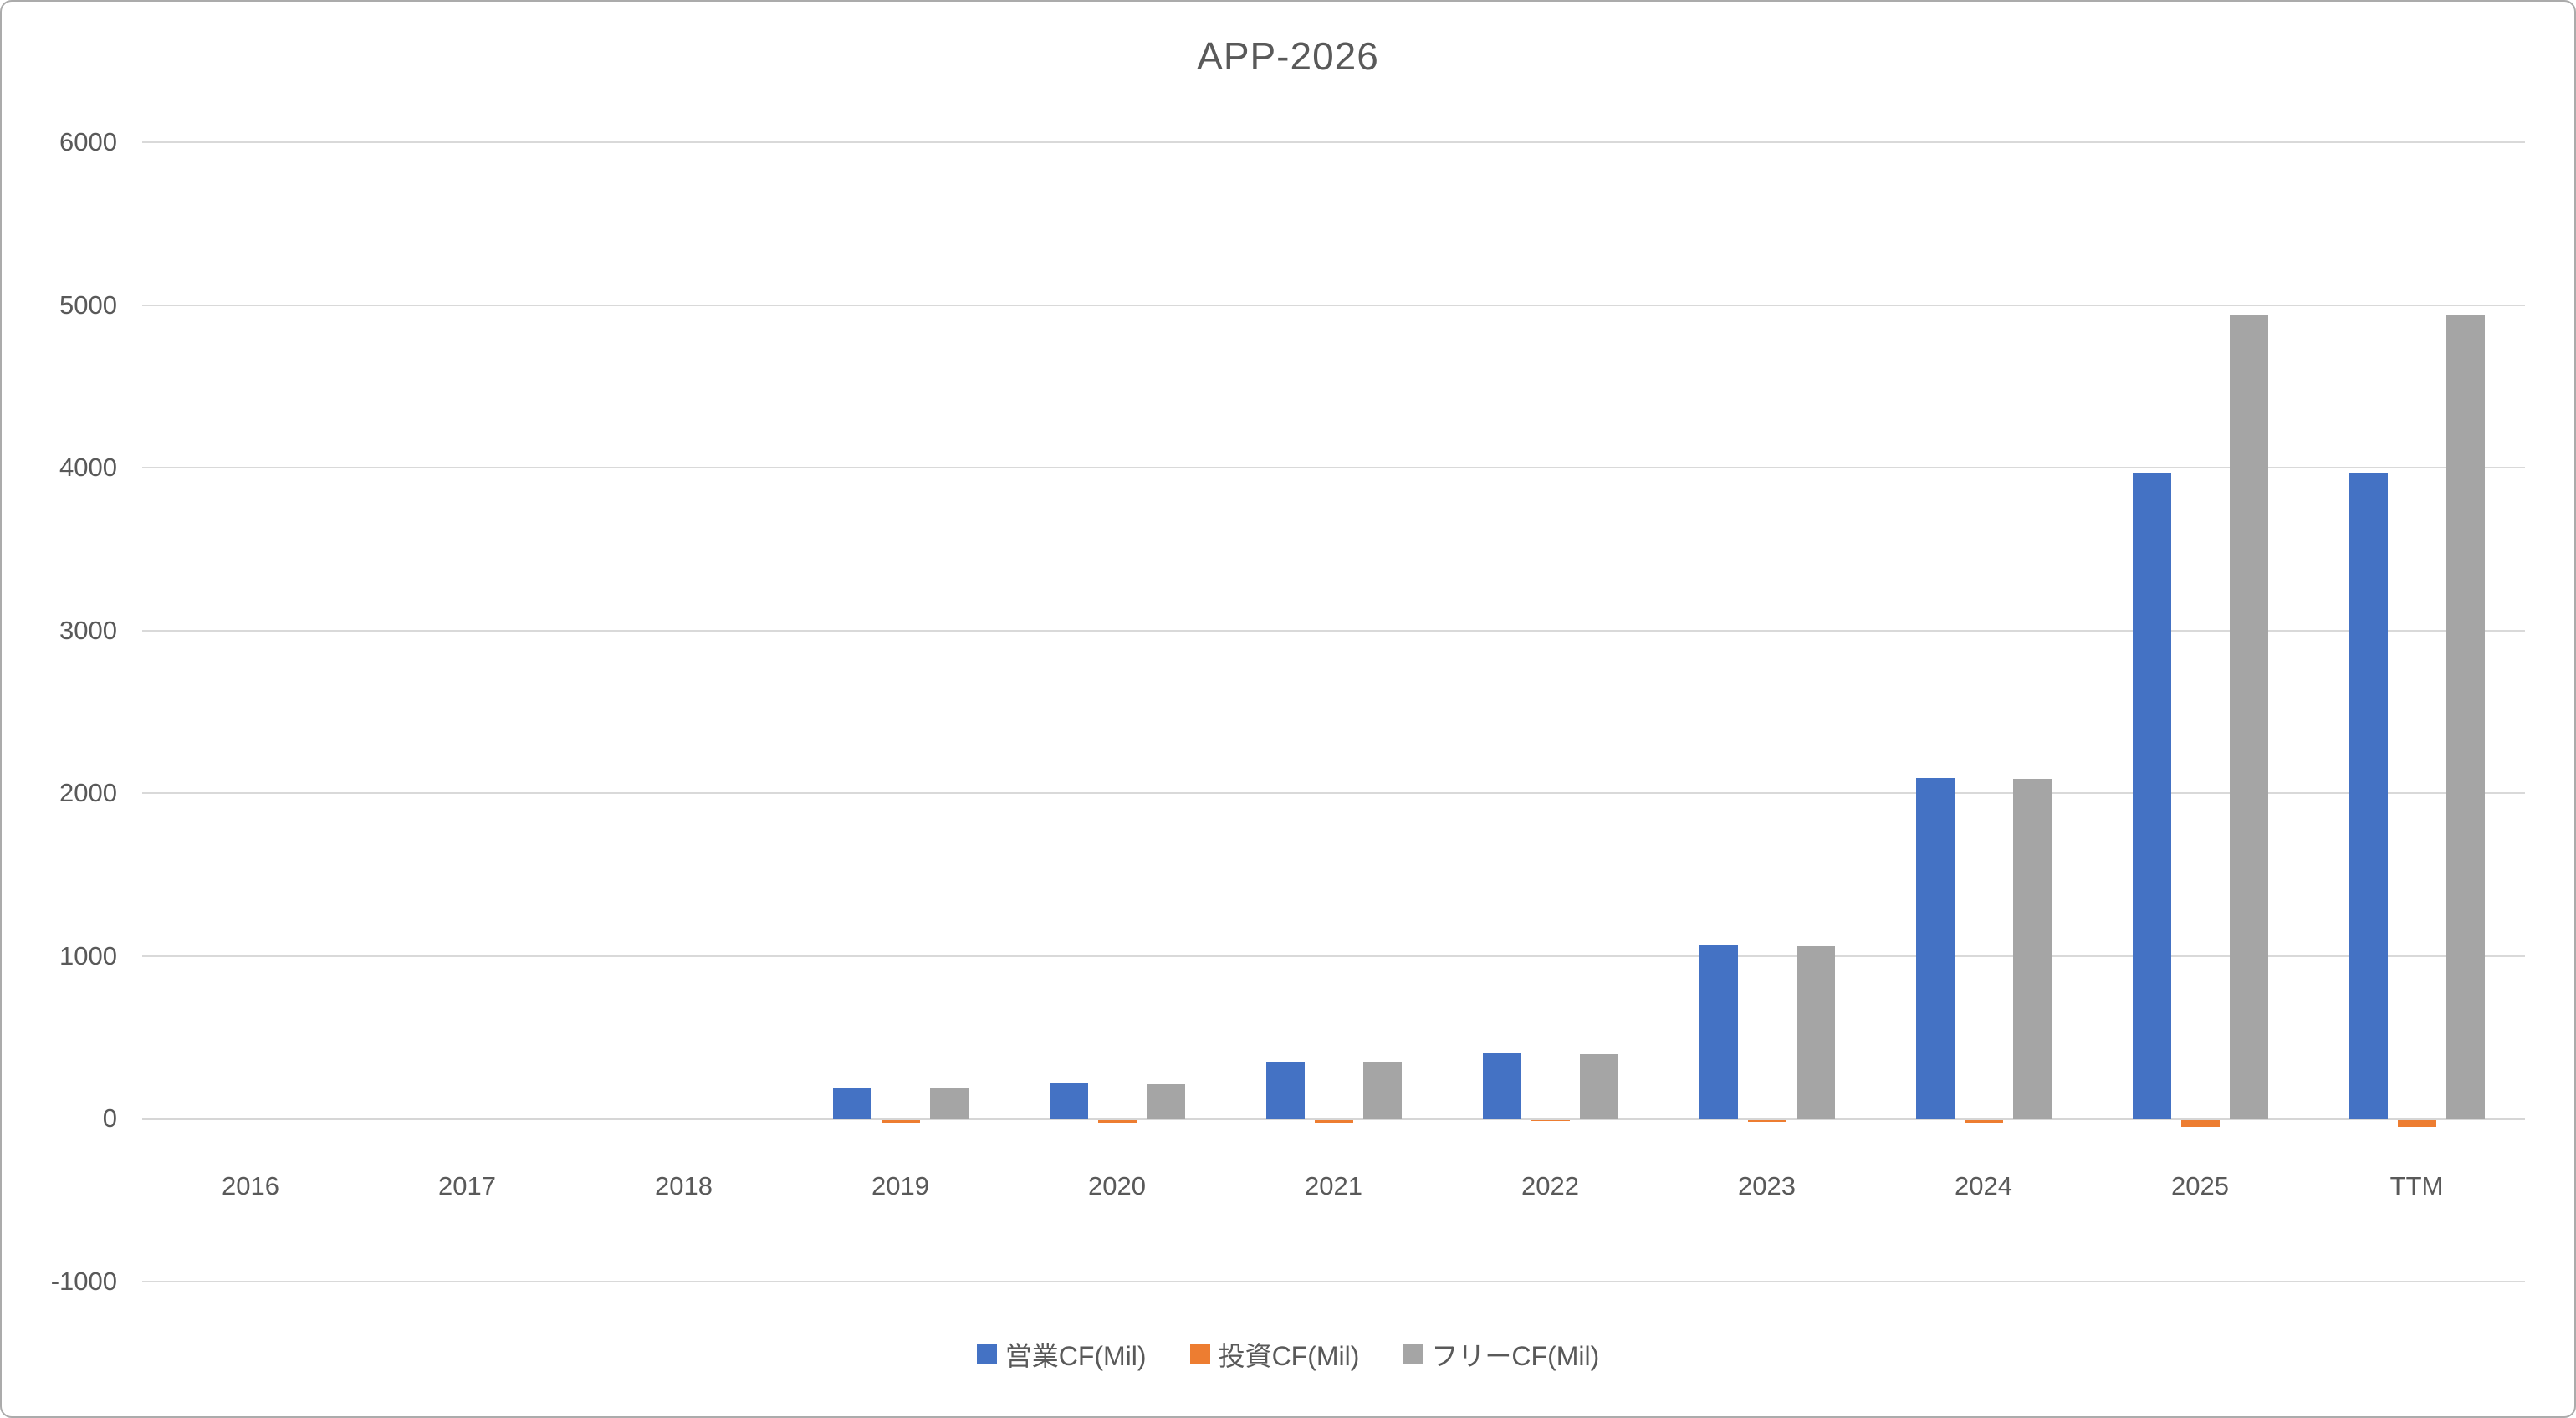 This screenshot has width=2576, height=1418. What do you see at coordinates (1550, 1185) in the screenshot?
I see `x-axis-label-2022: 2022` at bounding box center [1550, 1185].